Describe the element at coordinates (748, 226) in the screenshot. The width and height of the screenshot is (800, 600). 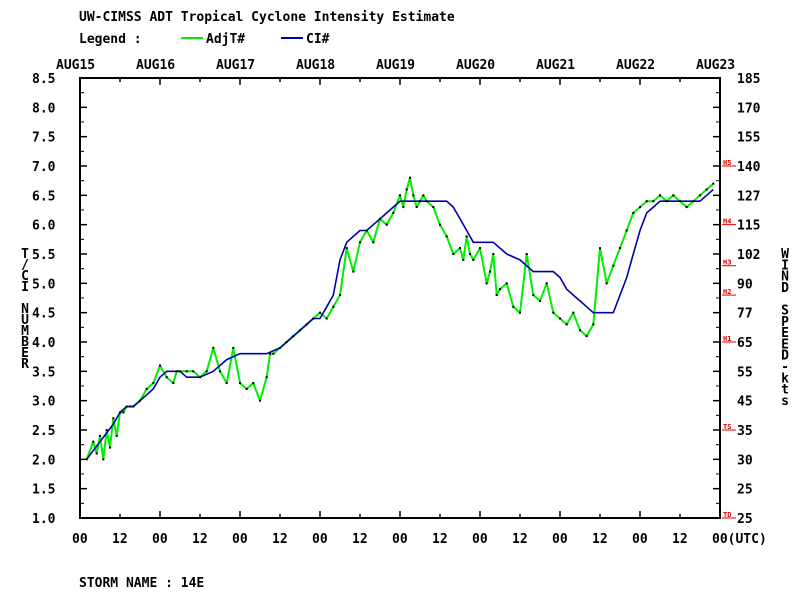
I see `y-tick-label-right: 115` at that location.